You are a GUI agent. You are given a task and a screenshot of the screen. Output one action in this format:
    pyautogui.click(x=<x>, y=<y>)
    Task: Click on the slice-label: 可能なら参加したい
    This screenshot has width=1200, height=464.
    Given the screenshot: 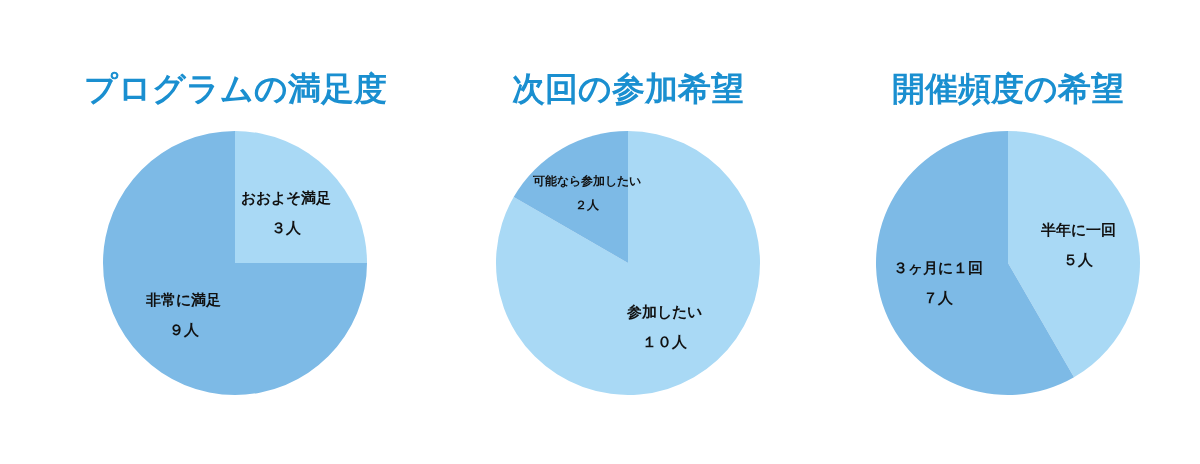 What is the action you would take?
    pyautogui.click(x=587, y=180)
    